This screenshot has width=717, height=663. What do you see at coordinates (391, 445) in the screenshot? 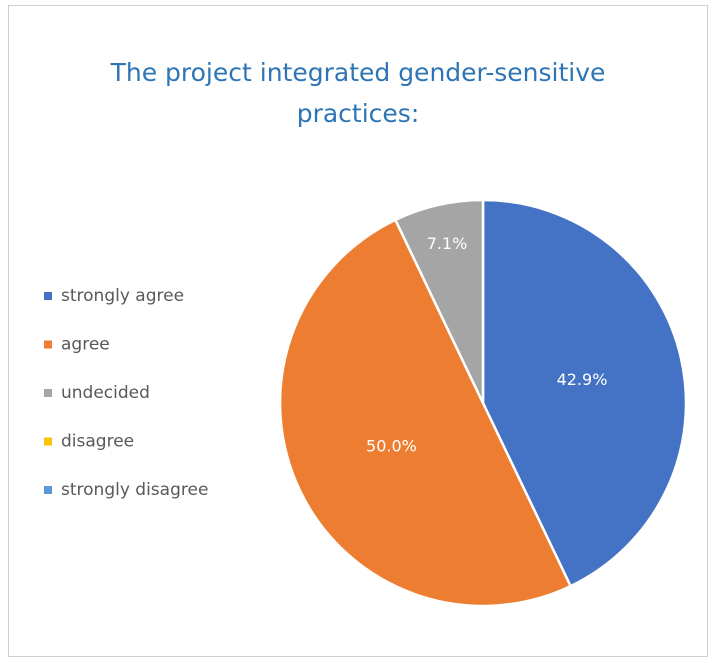
I see `data-label: 50.0%` at bounding box center [391, 445].